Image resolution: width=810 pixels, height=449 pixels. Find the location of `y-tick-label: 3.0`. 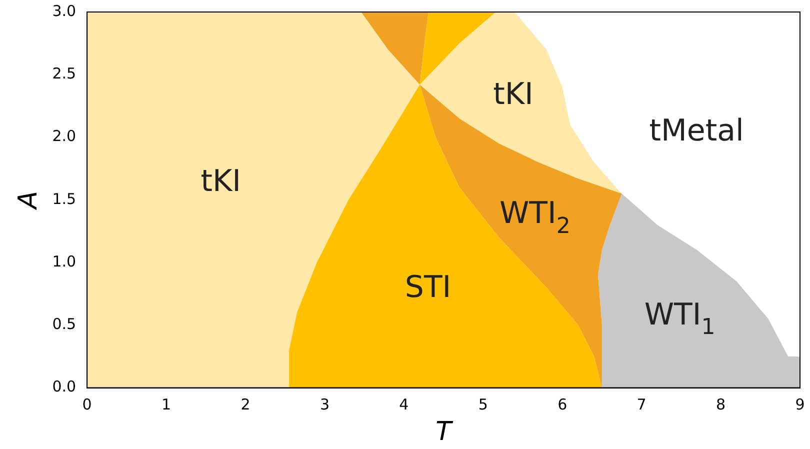

y-tick-label: 3.0 is located at coordinates (64, 11).